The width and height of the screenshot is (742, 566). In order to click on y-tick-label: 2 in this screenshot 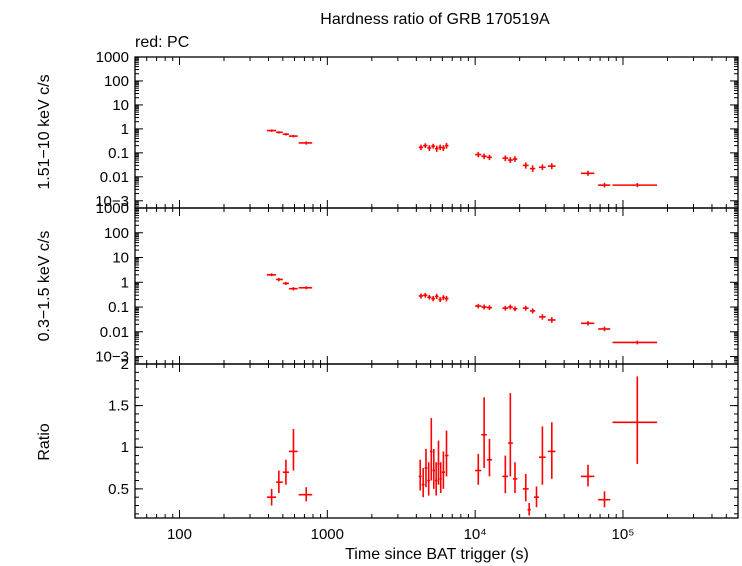, I will do `click(125, 364)`.